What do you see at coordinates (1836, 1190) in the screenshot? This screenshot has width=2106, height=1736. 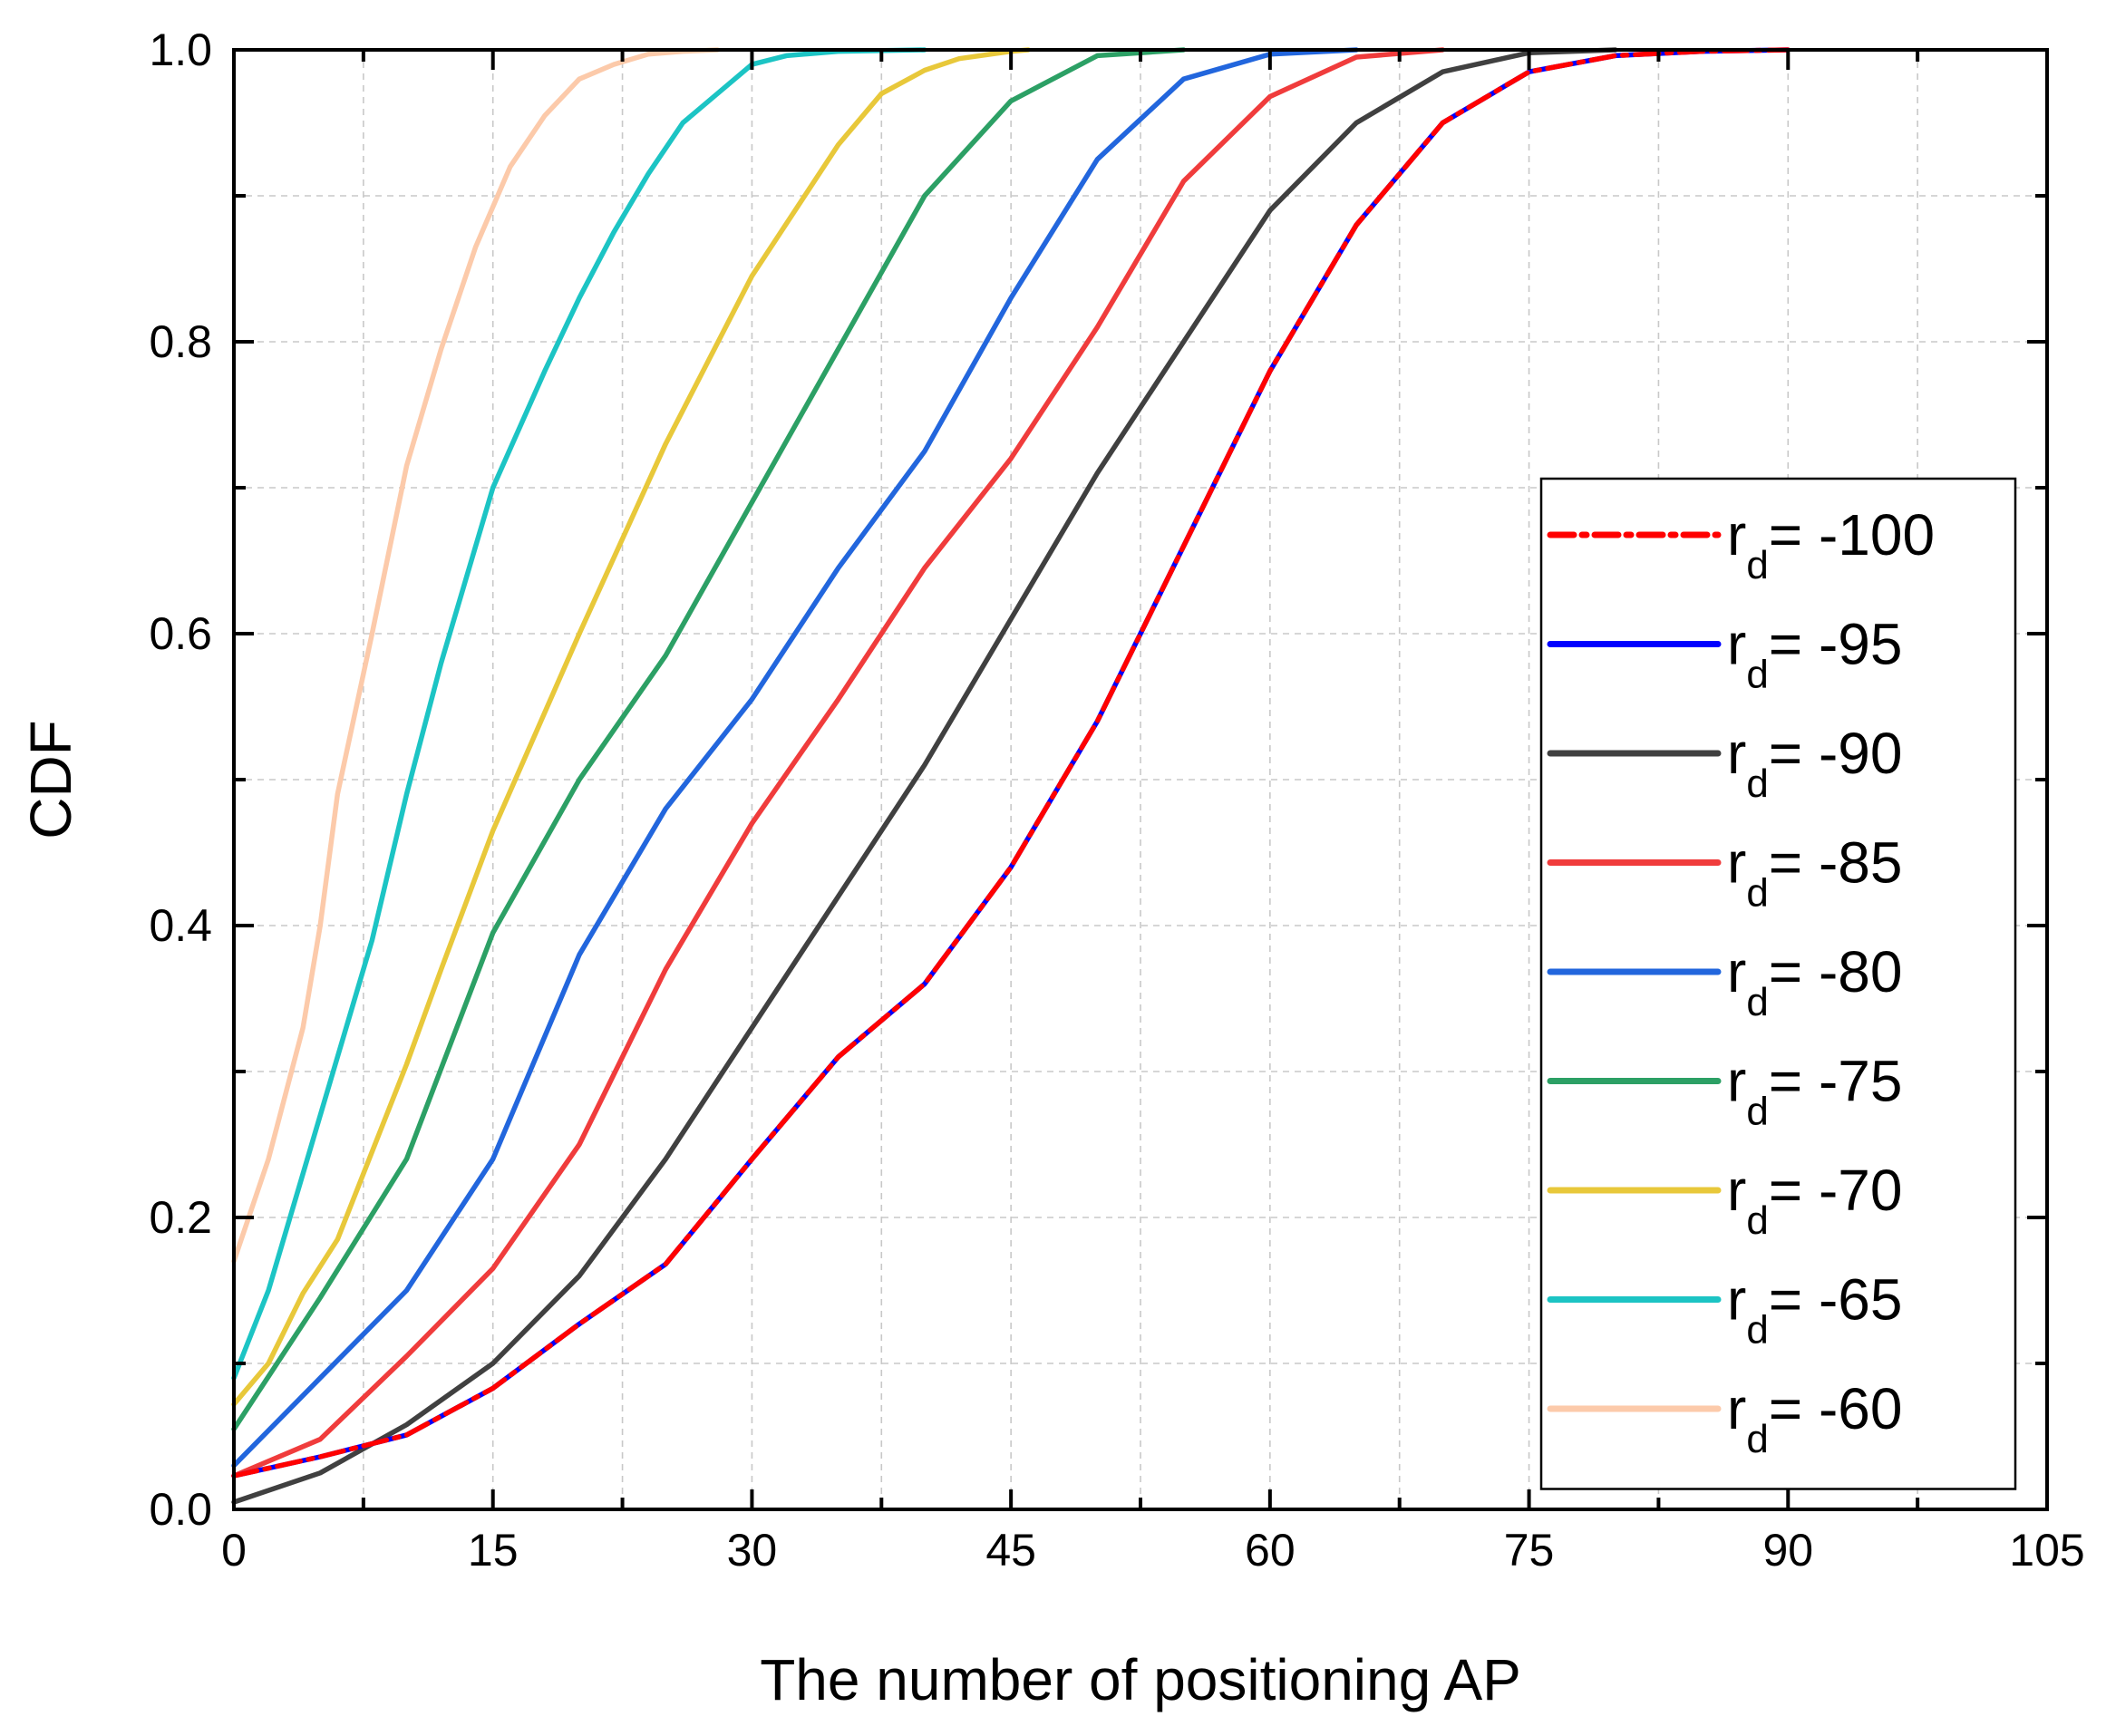 I see `legend-value: = -70` at bounding box center [1836, 1190].